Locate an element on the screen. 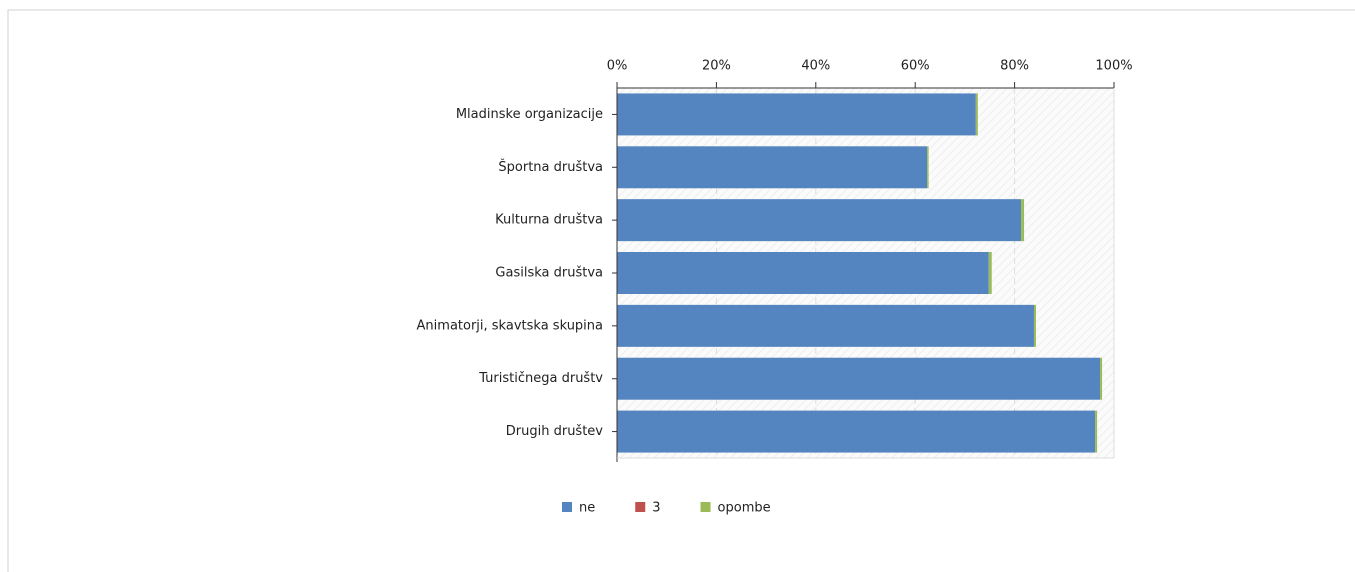  x-tick-label: 0% is located at coordinates (617, 66).